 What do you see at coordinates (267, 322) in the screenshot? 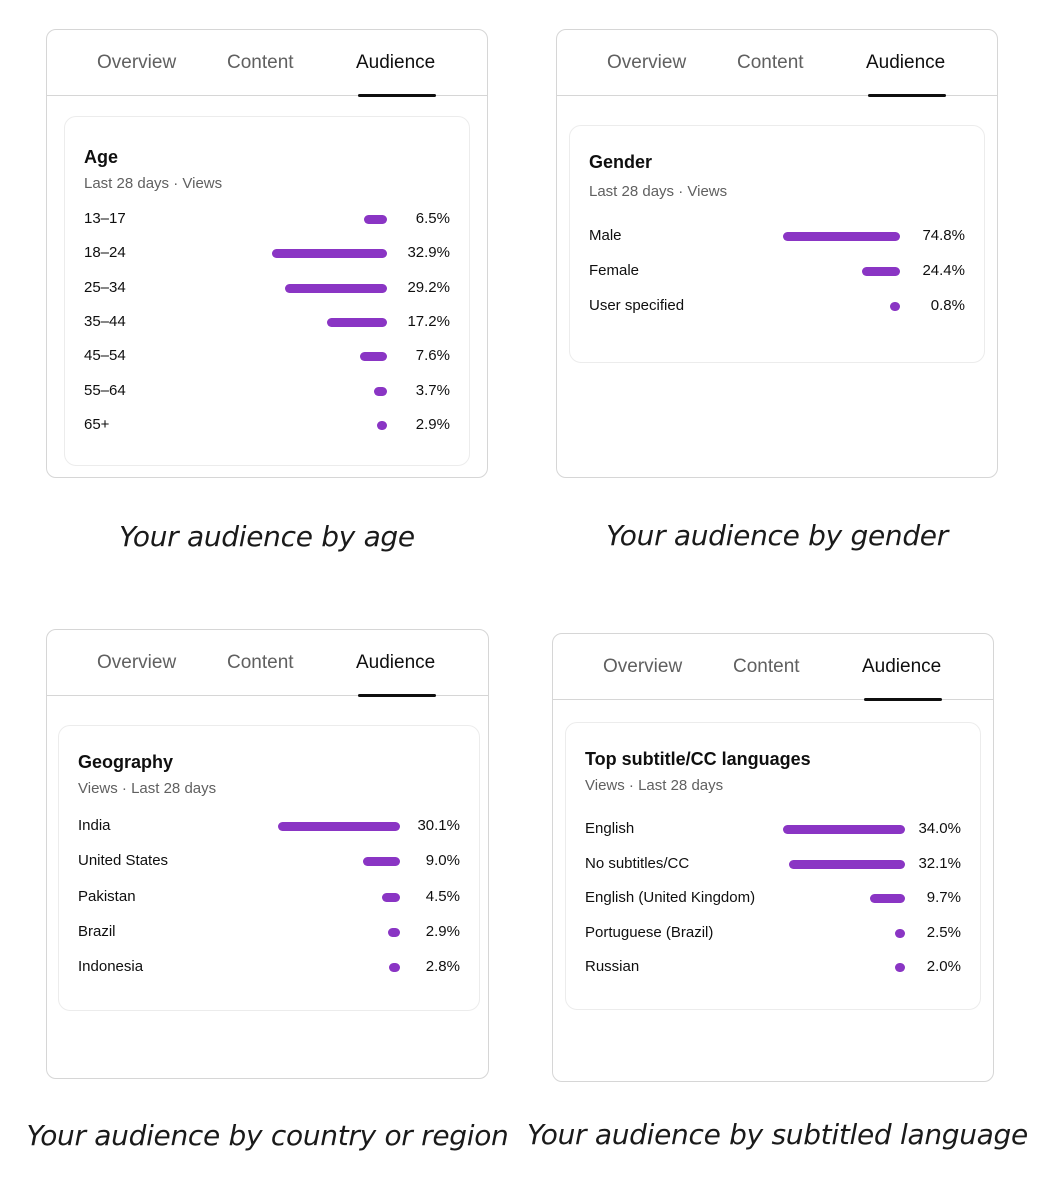
I see `list-item: 35–44 17.2%` at bounding box center [267, 322].